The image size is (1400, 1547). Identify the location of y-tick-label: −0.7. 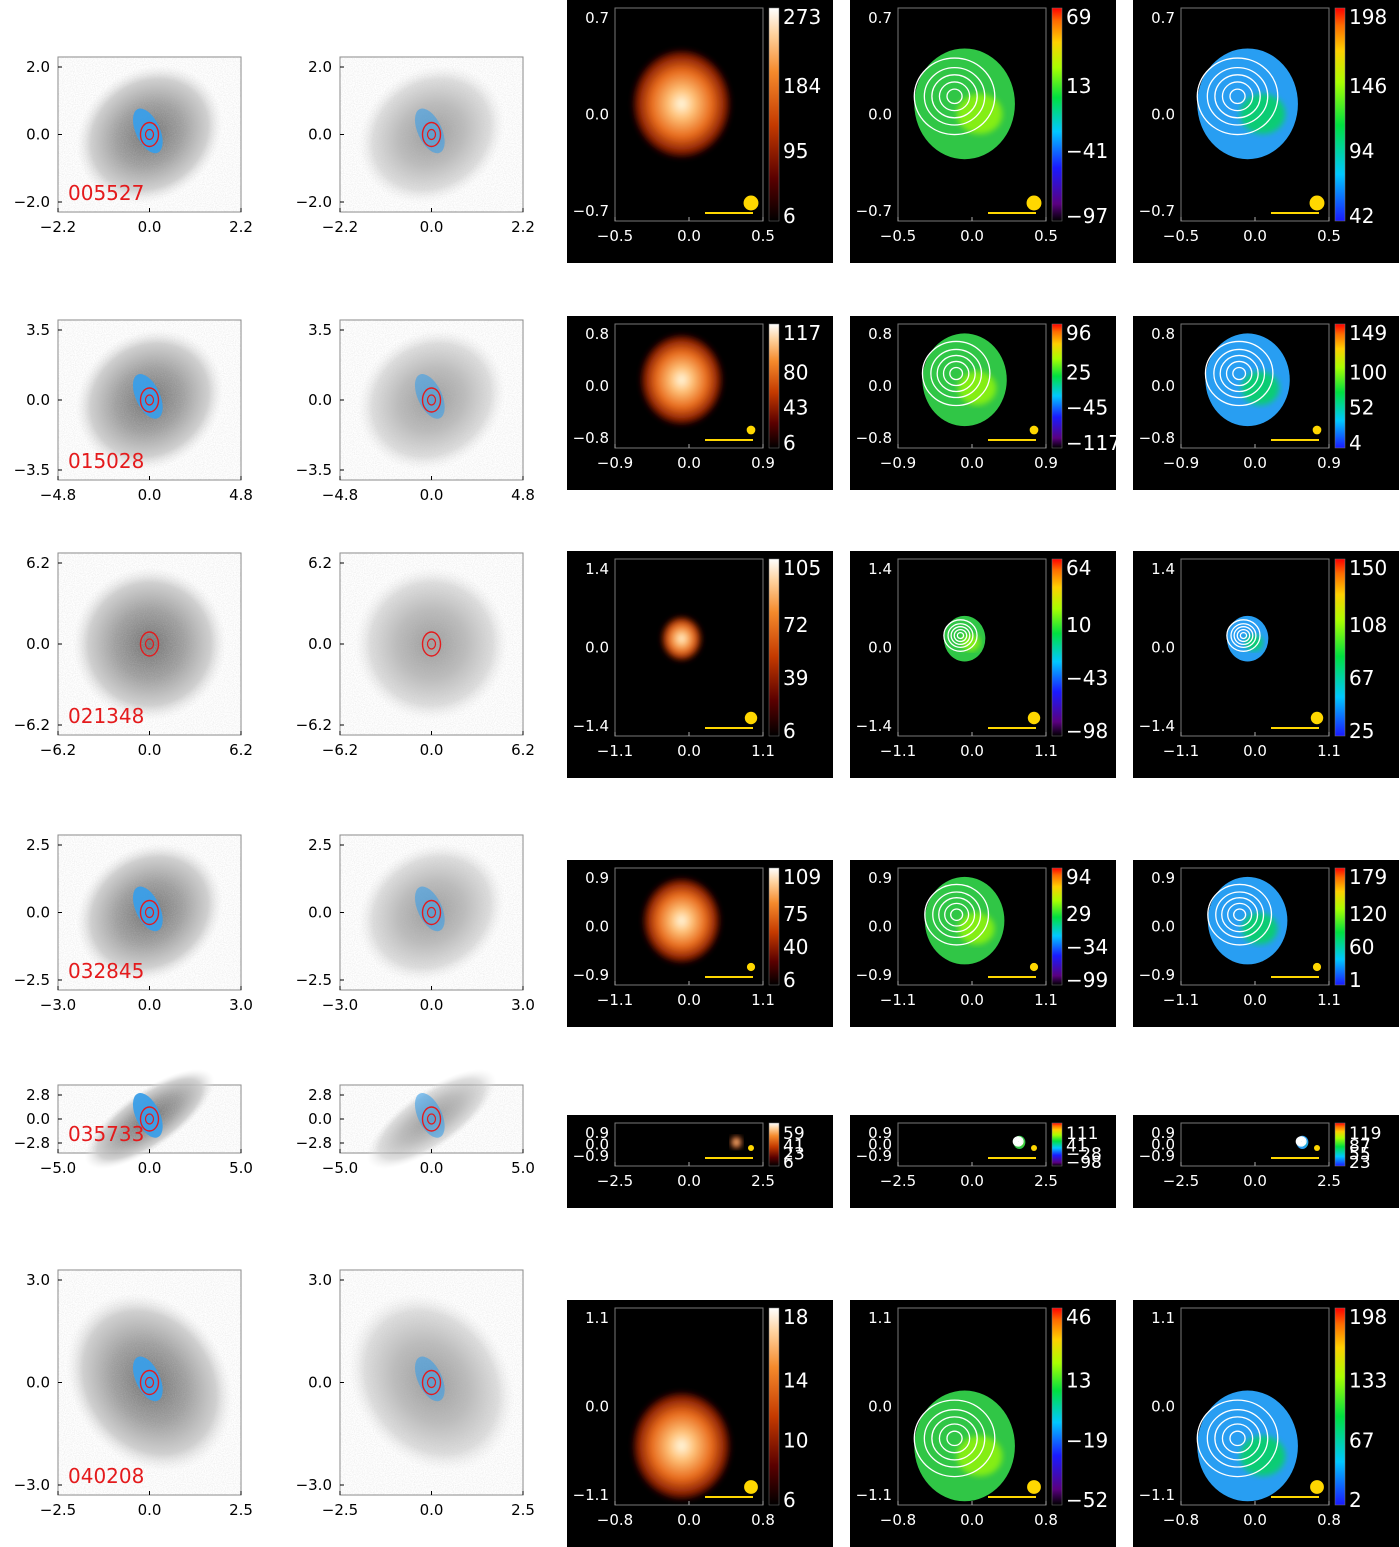
(1157, 211).